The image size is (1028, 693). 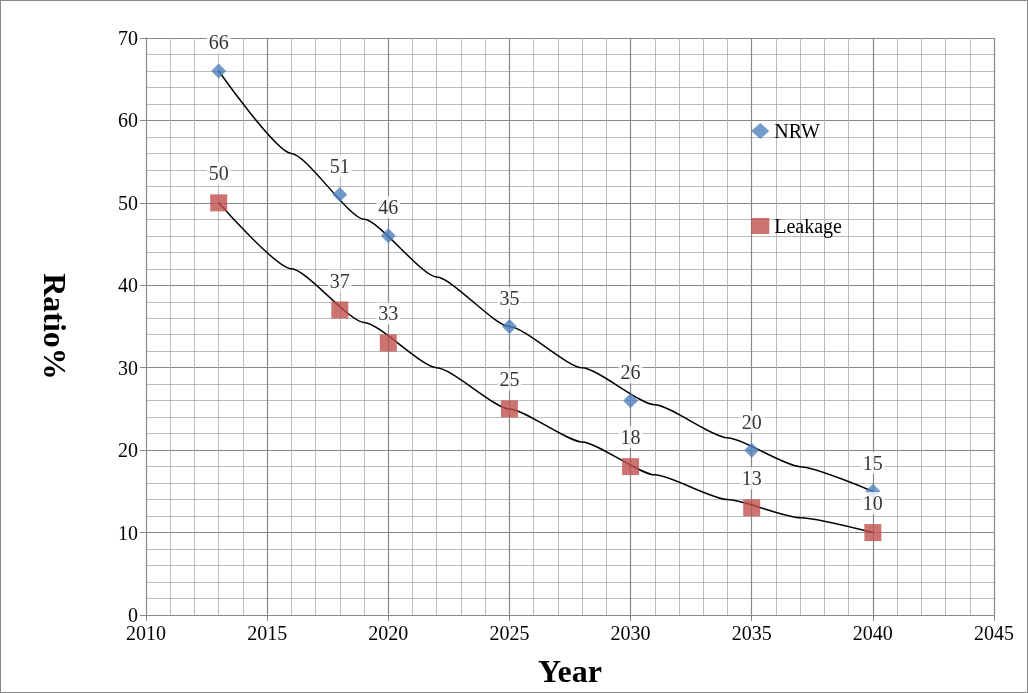 What do you see at coordinates (267, 633) in the screenshot?
I see `x-tick-label: 2015` at bounding box center [267, 633].